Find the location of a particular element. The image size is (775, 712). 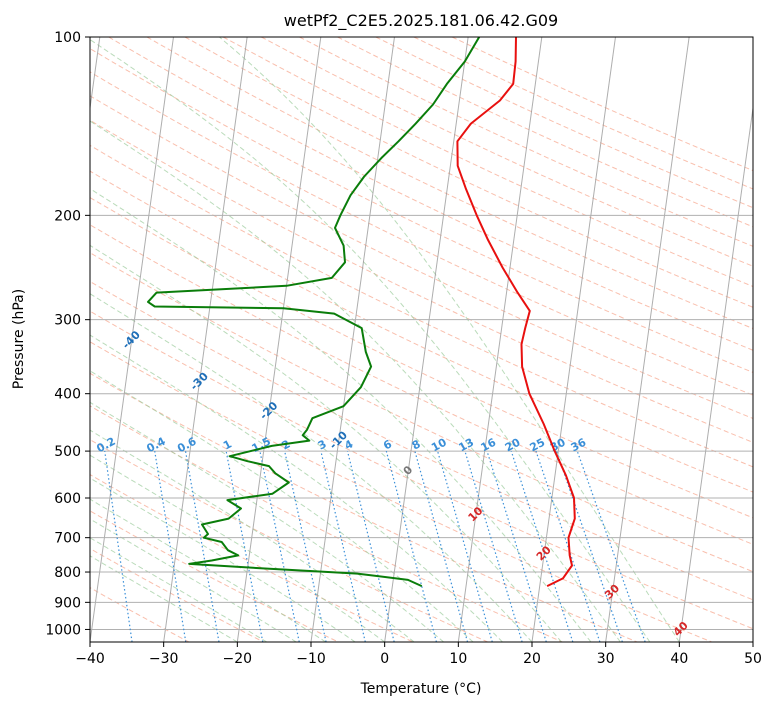

mixing-ratio-label: 1 is located at coordinates (227, 444).